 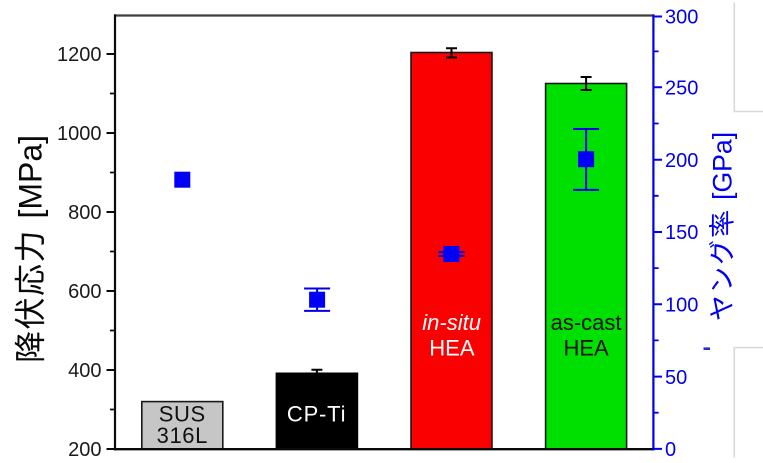 What do you see at coordinates (84, 292) in the screenshot?
I see `svg-text: 600` at bounding box center [84, 292].